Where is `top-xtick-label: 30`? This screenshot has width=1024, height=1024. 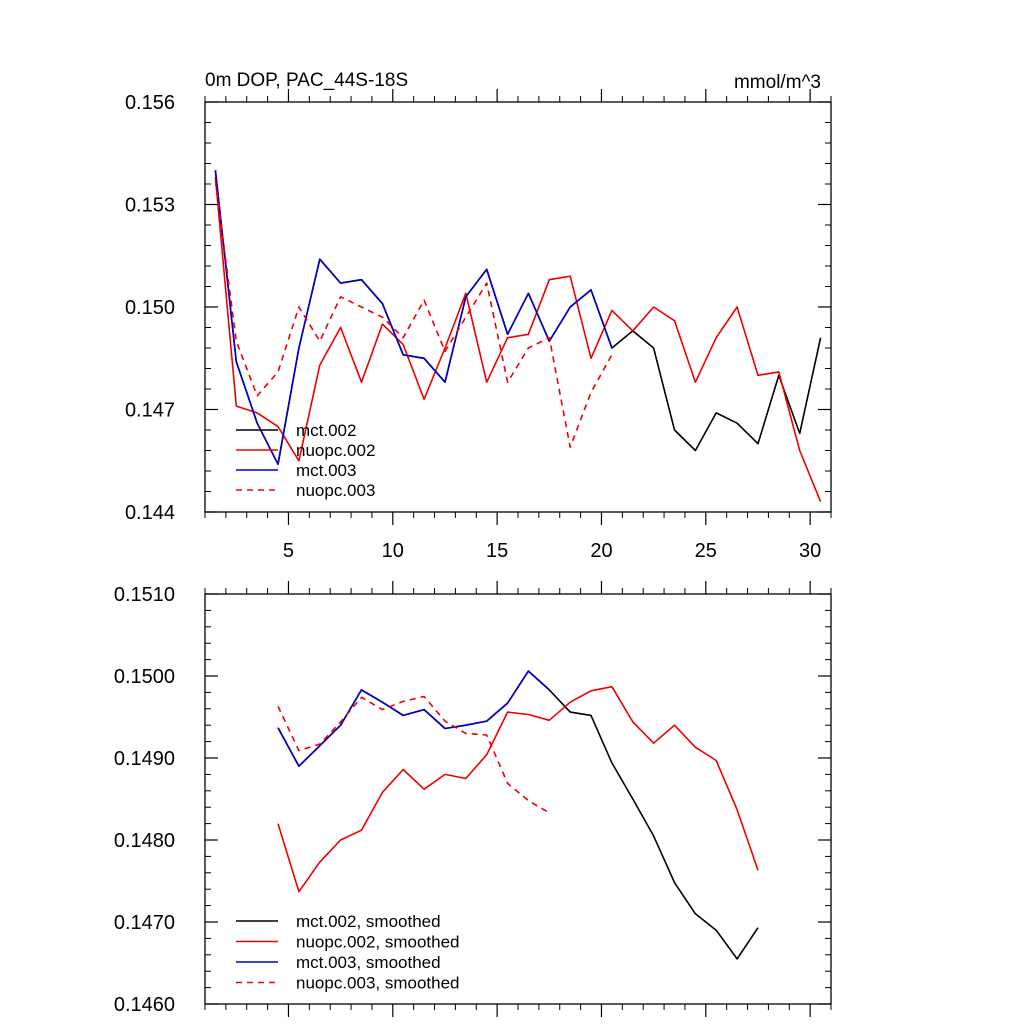
top-xtick-label: 30 is located at coordinates (810, 551).